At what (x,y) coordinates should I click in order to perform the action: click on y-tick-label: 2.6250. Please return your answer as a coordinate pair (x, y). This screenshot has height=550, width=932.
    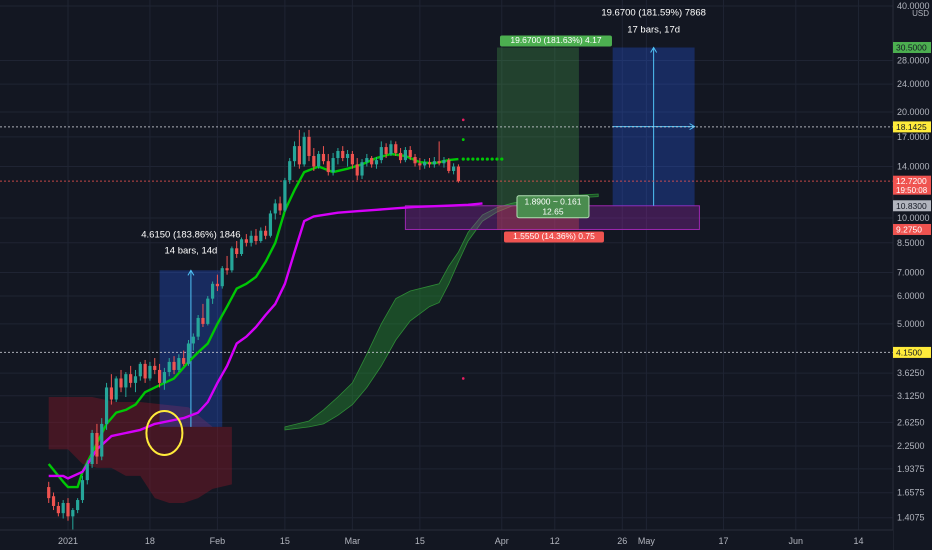
    Looking at the image, I should click on (911, 422).